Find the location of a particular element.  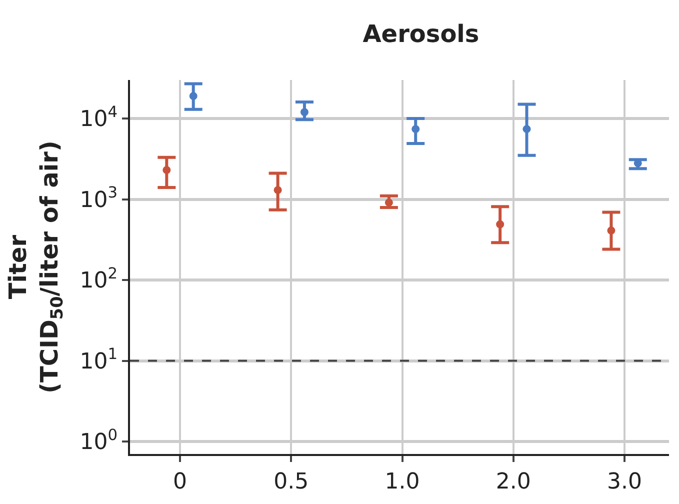

x-tick-label: 3.0 is located at coordinates (624, 481).